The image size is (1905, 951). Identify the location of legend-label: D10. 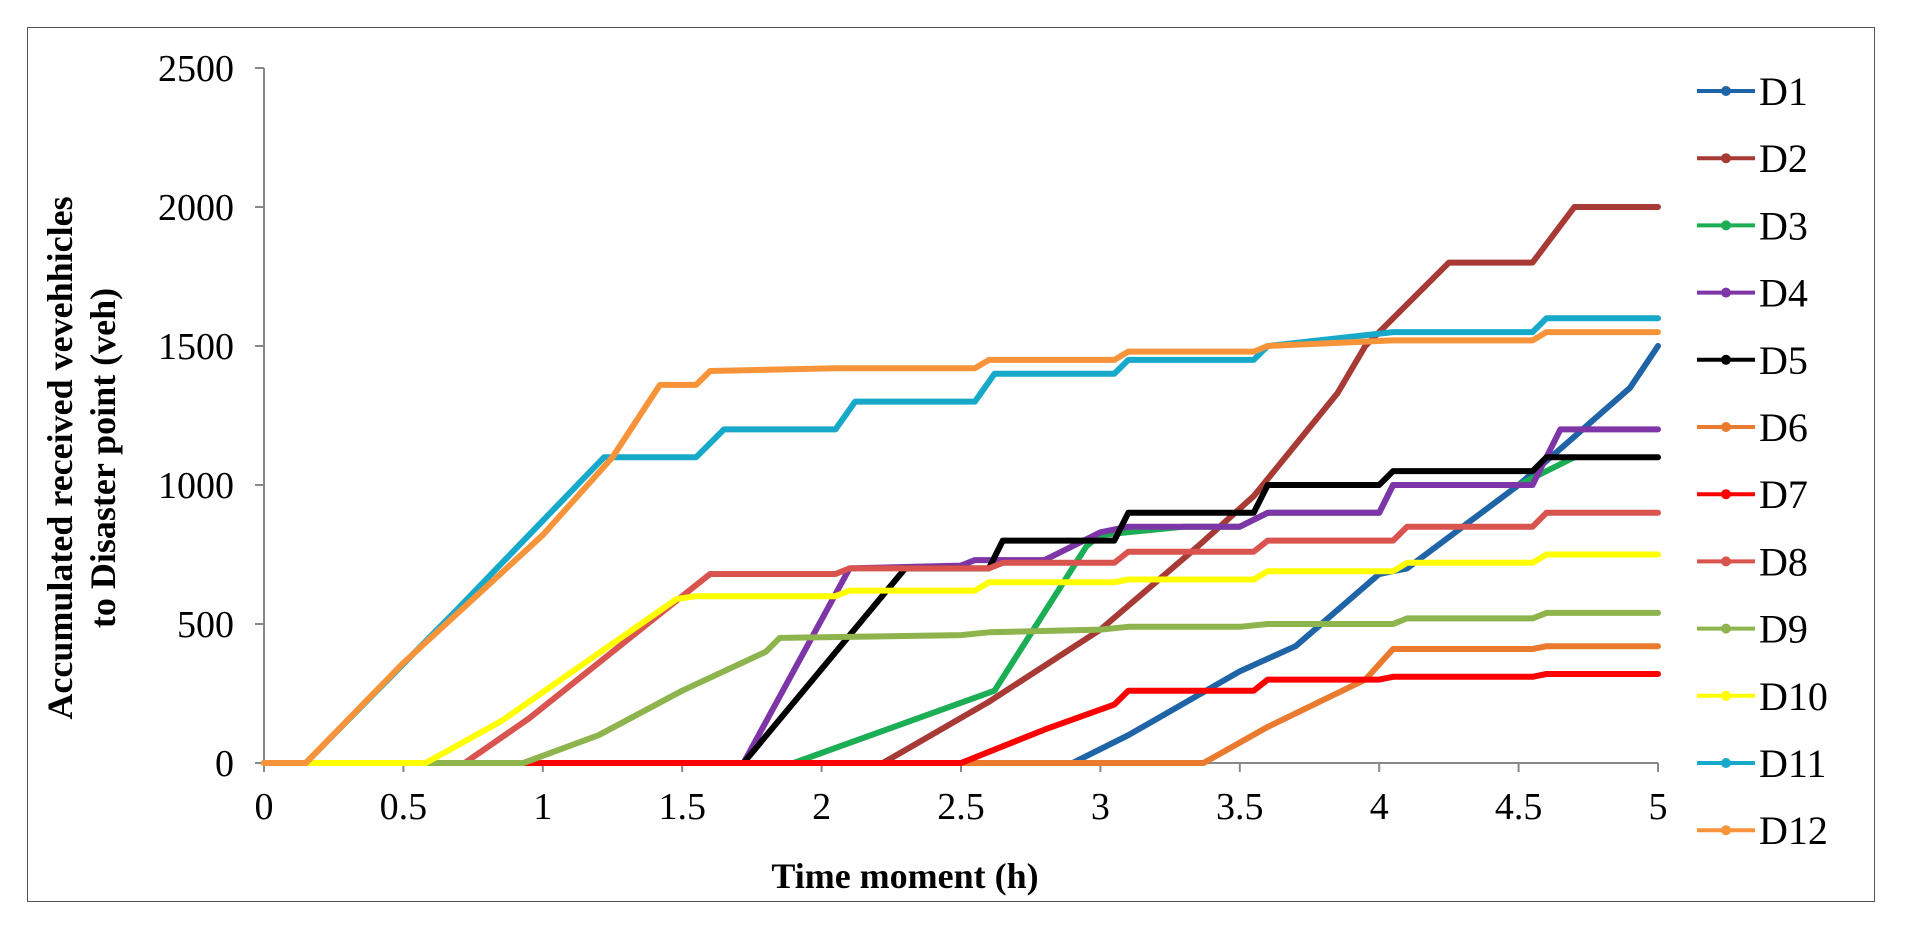
(1793, 696).